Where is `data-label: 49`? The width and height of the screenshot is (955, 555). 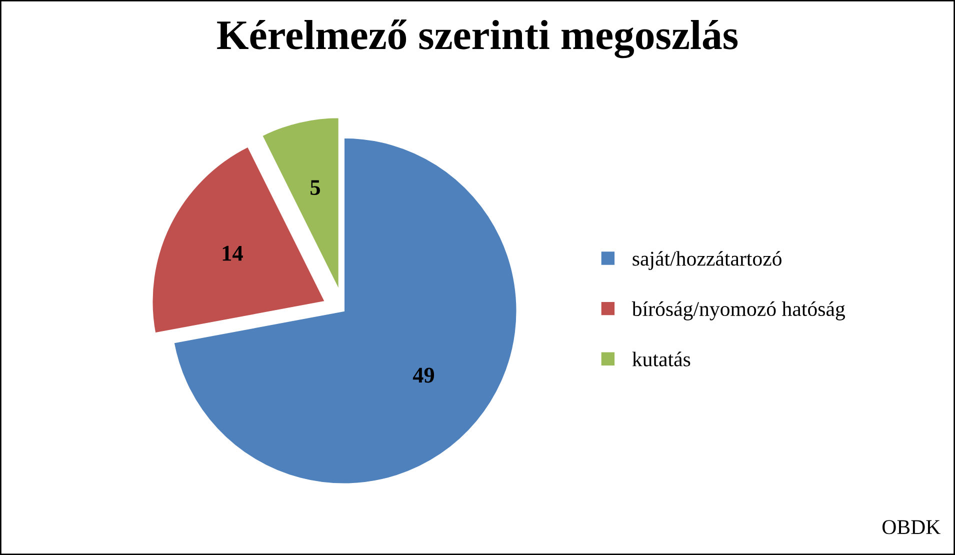
data-label: 49 is located at coordinates (423, 375).